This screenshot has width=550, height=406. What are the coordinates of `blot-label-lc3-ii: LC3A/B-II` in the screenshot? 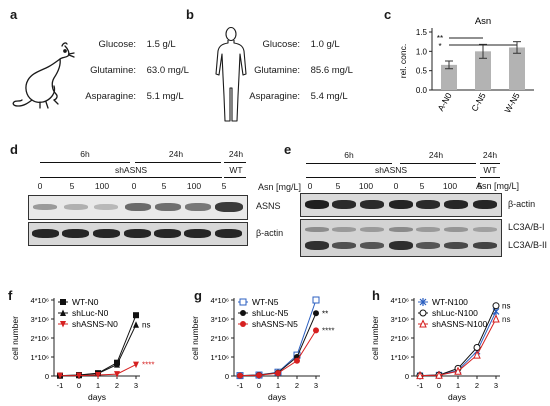 It's located at (528, 245).